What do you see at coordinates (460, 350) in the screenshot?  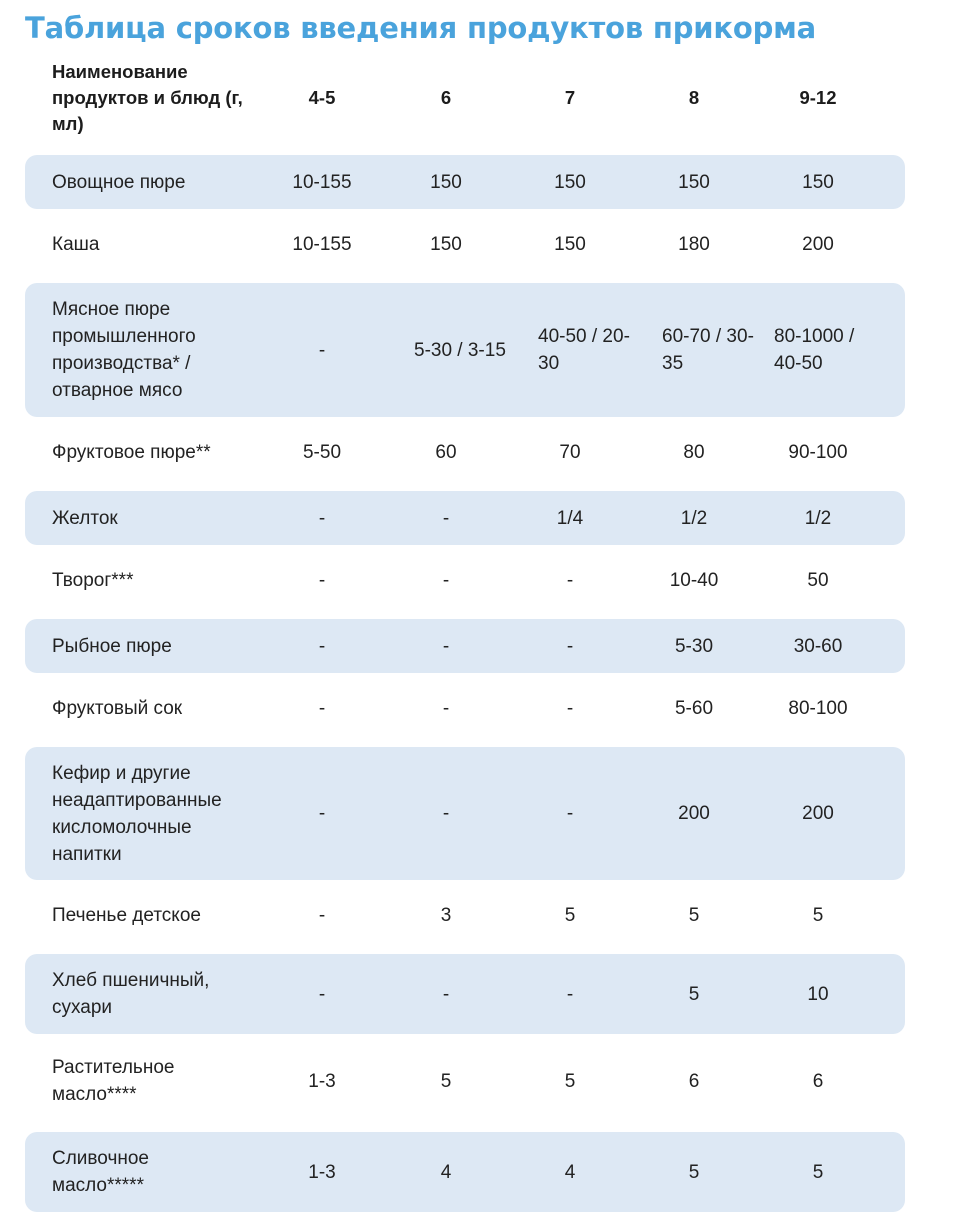 I see `row-value: 5-30 / 3-15` at bounding box center [460, 350].